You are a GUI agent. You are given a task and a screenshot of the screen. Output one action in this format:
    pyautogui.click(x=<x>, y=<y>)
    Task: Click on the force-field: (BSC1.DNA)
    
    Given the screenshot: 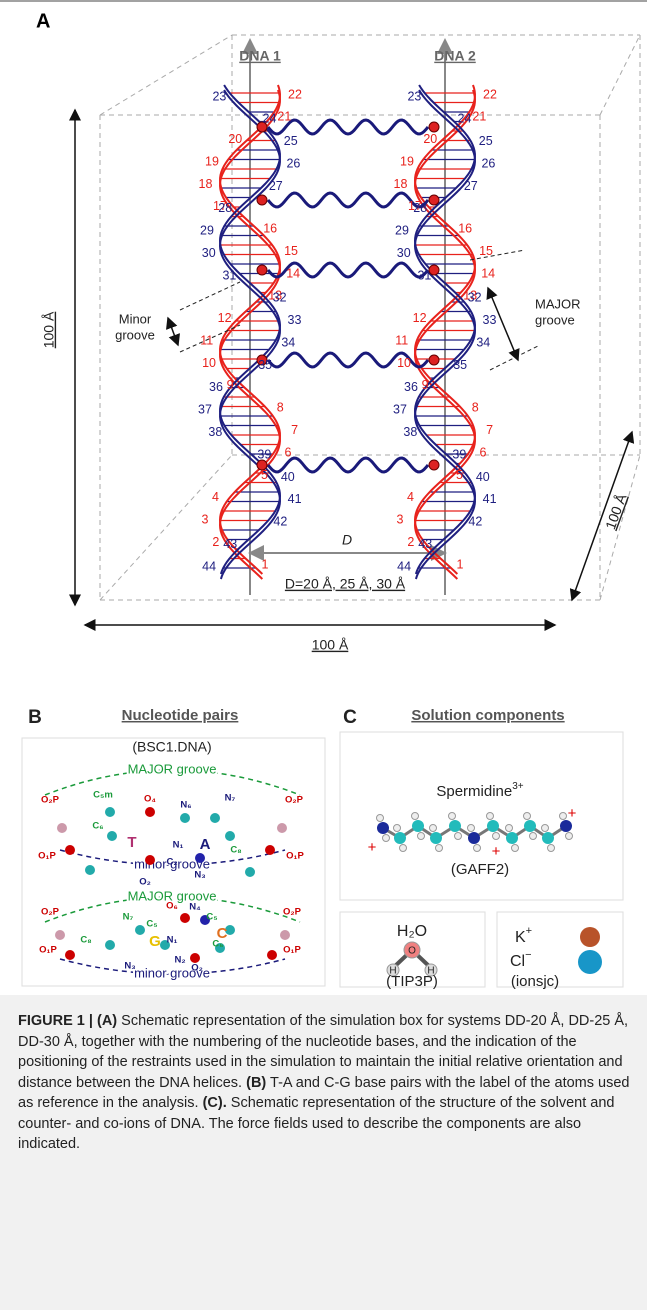 What is the action you would take?
    pyautogui.click(x=171, y=747)
    